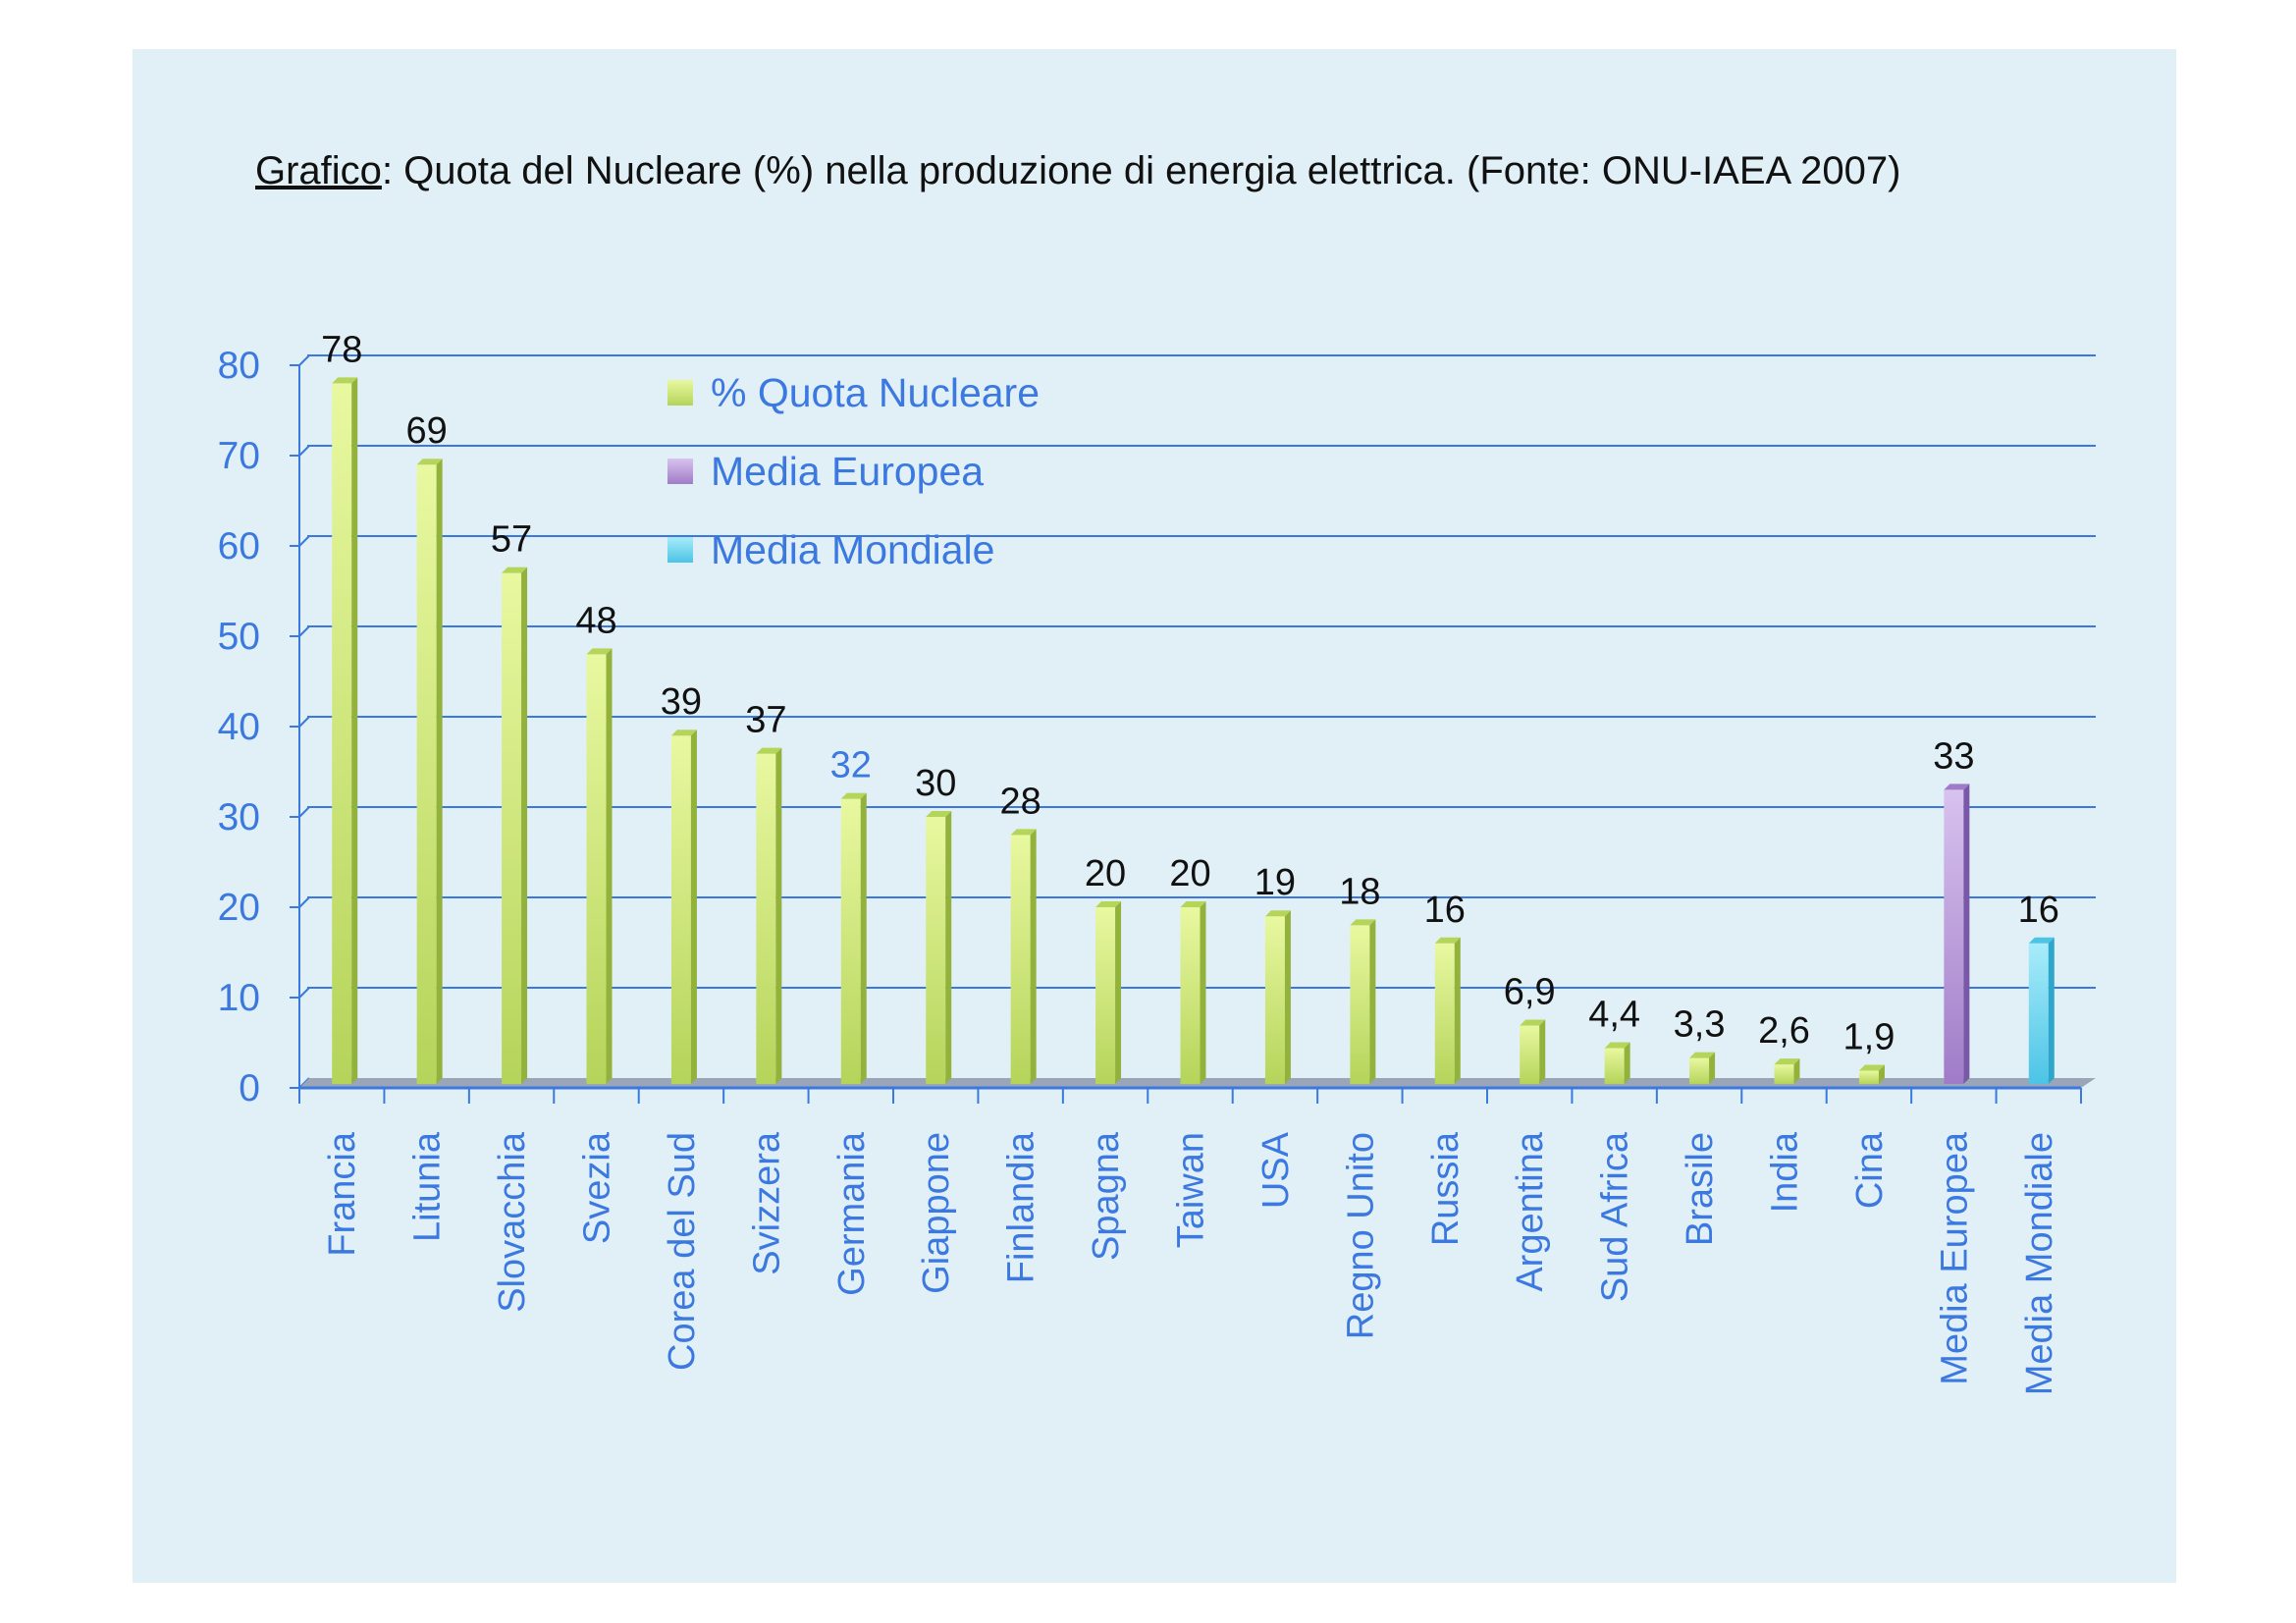 The width and height of the screenshot is (2296, 1623). What do you see at coordinates (680, 393) in the screenshot?
I see `legend-swatch` at bounding box center [680, 393].